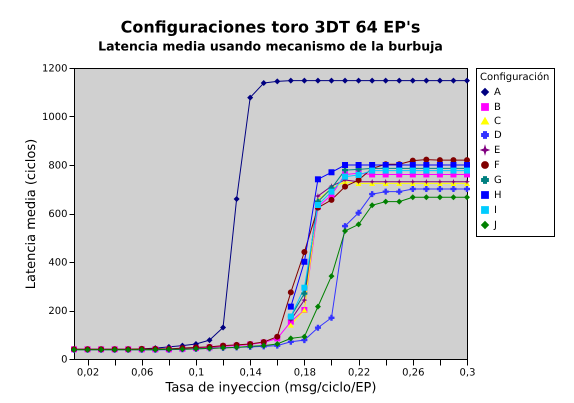 This screenshot has width=574, height=403. What do you see at coordinates (497, 92) in the screenshot?
I see `legend-label: A` at bounding box center [497, 92].